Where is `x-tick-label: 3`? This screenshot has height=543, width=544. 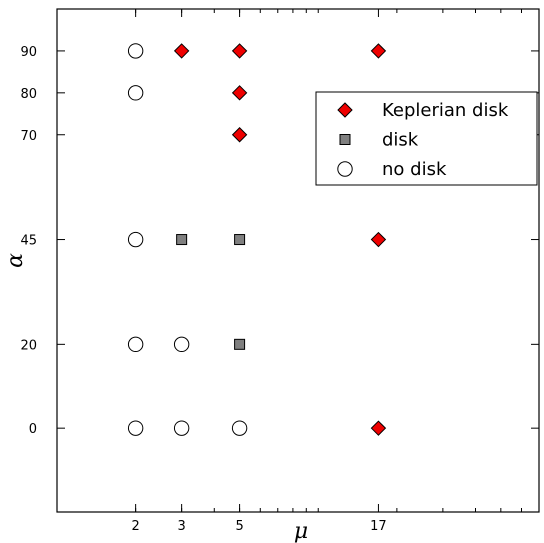 x-tick-label: 3 is located at coordinates (181, 526).